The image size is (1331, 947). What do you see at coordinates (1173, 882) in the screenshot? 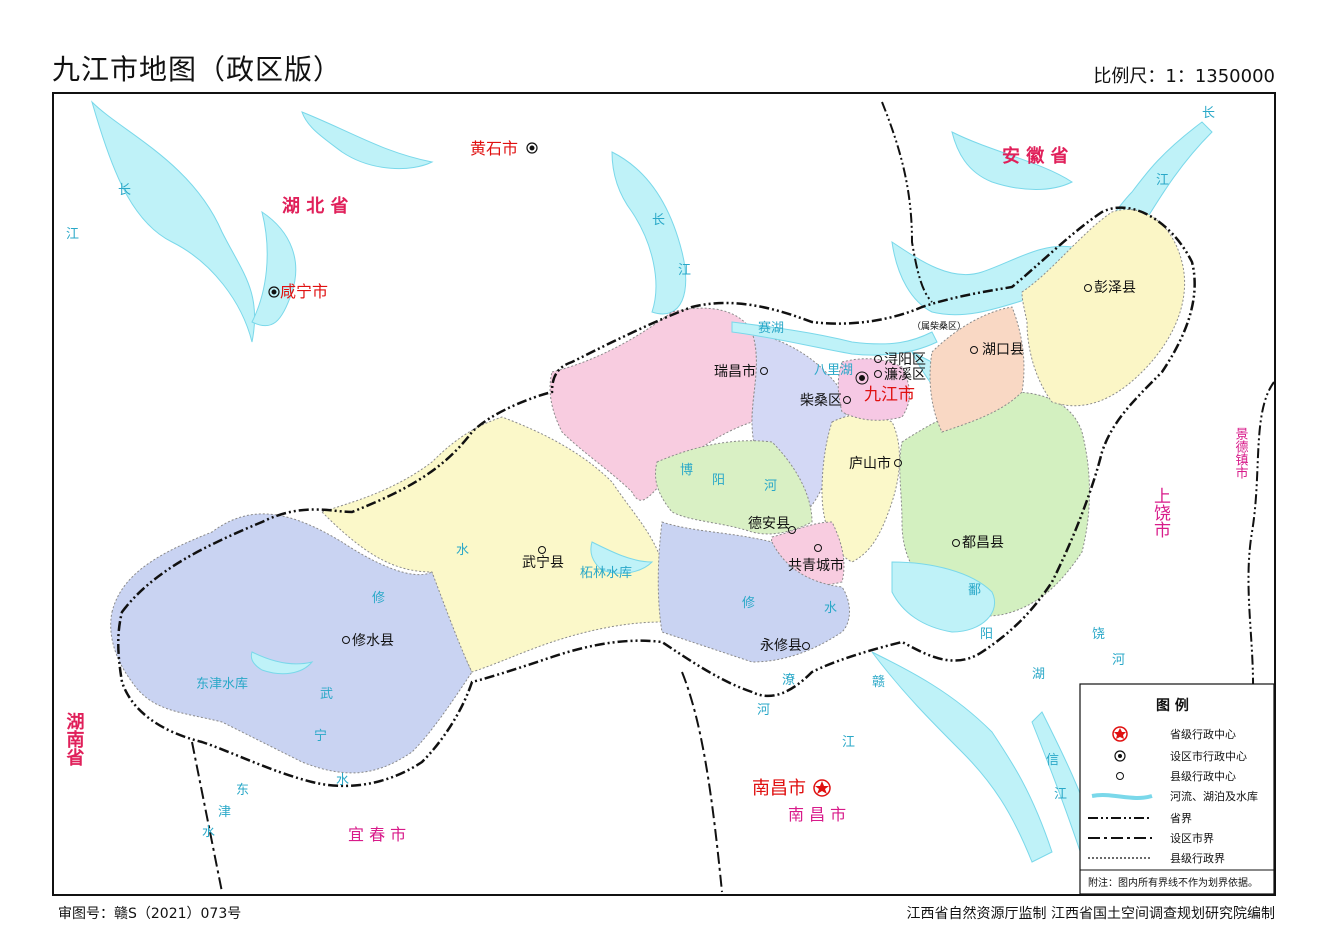
I see `legend-note: 附注：图内所有界线不作为划界依据。` at bounding box center [1173, 882].